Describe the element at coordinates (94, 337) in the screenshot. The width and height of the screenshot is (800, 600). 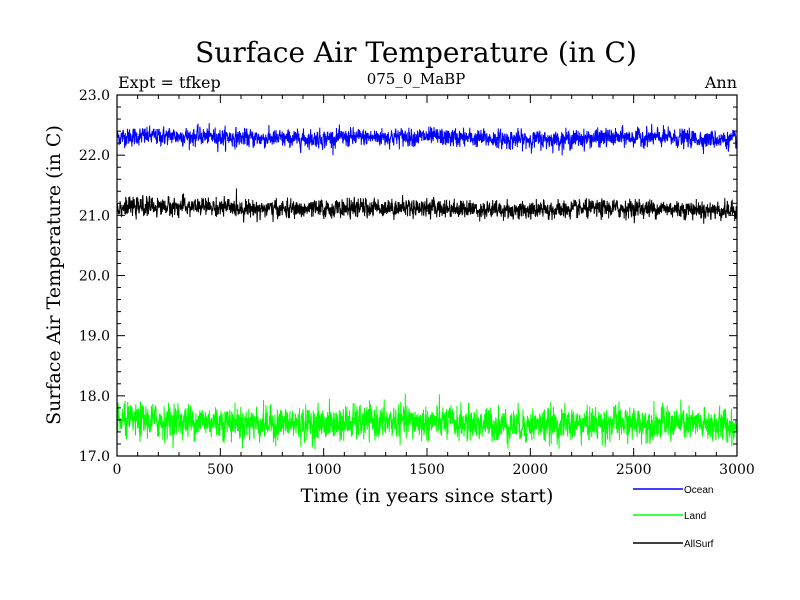
I see `y-tick-label: 19.0` at that location.